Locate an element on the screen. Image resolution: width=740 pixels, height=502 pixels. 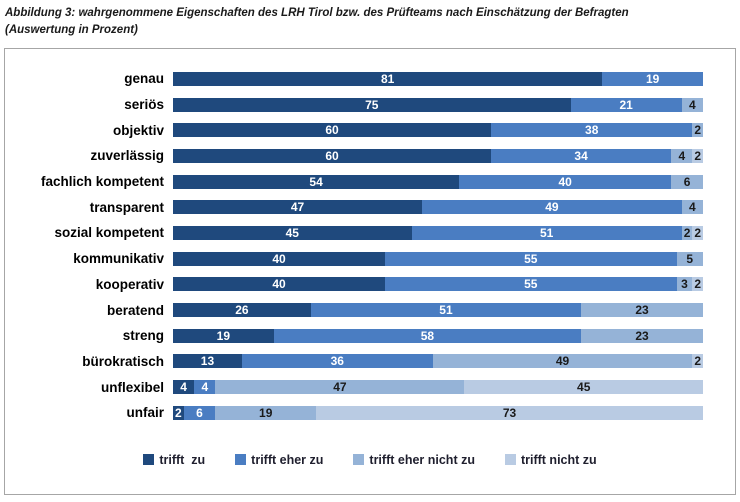
bar-track: 4 4 47 45 is located at coordinates (438, 387).